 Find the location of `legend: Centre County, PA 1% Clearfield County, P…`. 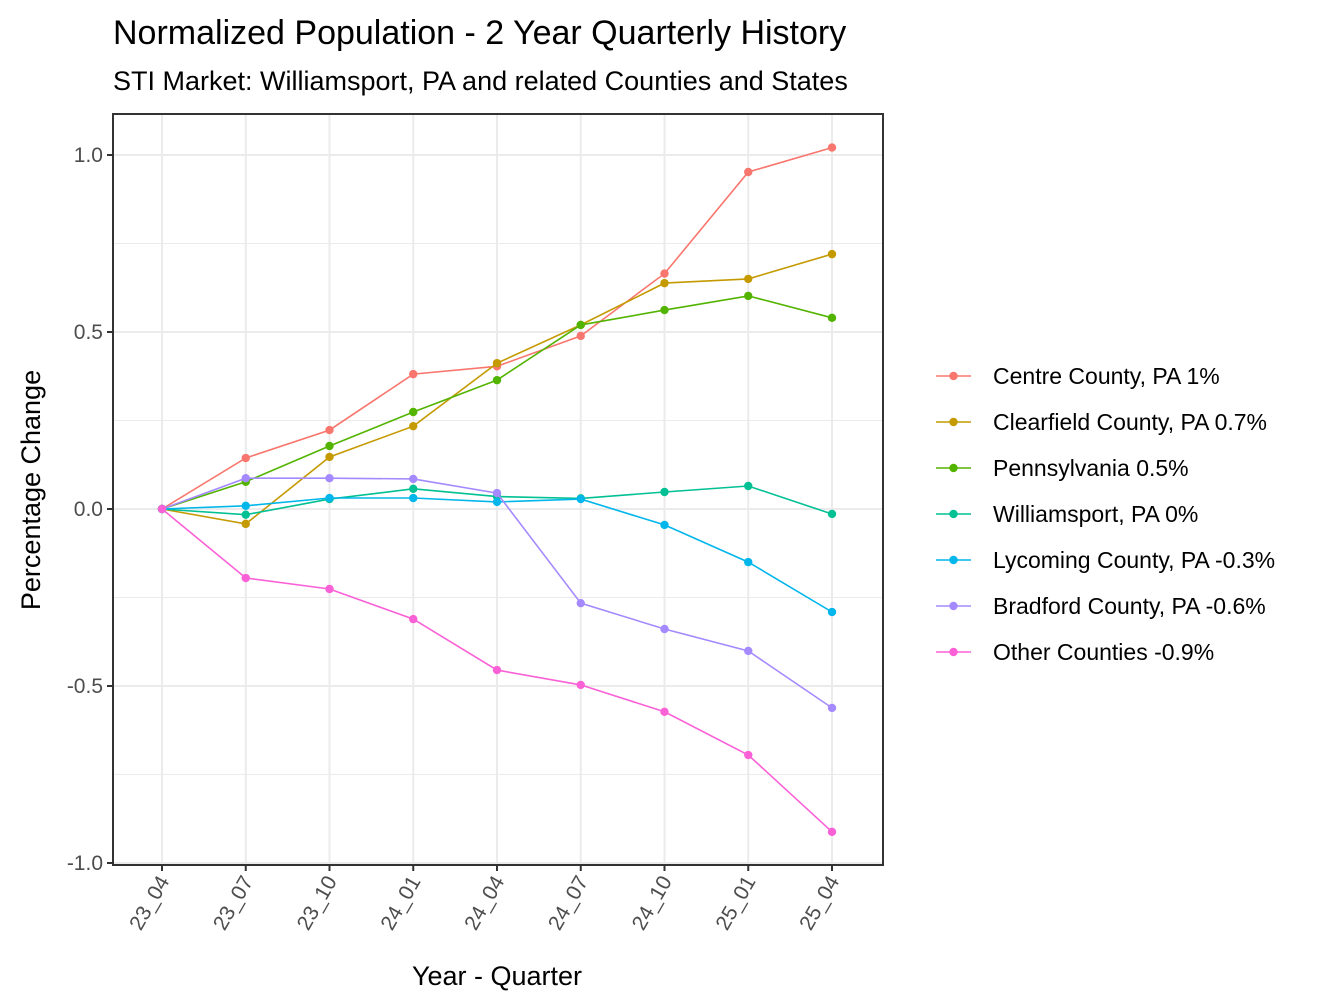

legend: Centre County, PA 1% Clearfield County, P… is located at coordinates (1105, 514).